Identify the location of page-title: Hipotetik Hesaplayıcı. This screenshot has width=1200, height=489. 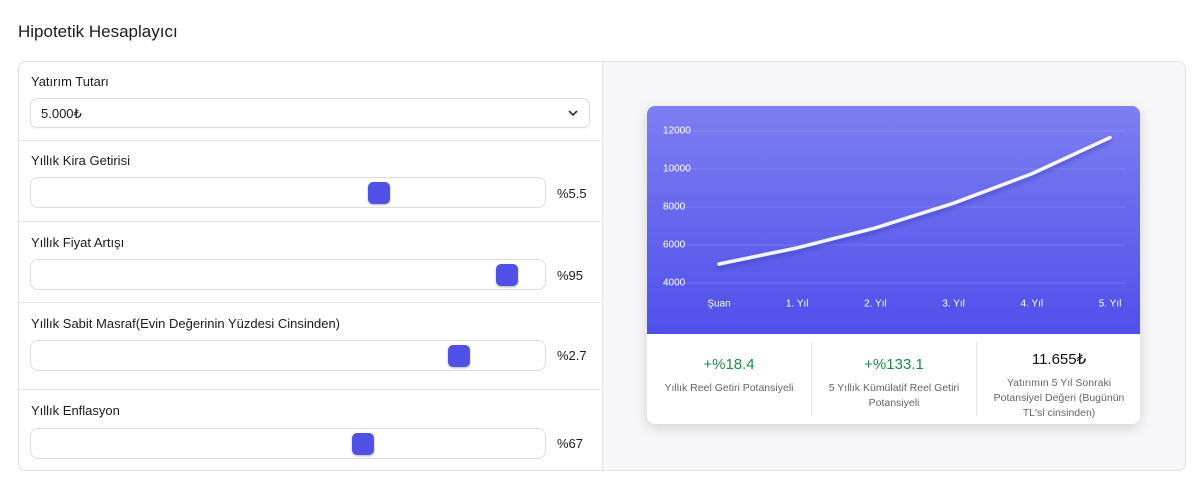
(98, 31).